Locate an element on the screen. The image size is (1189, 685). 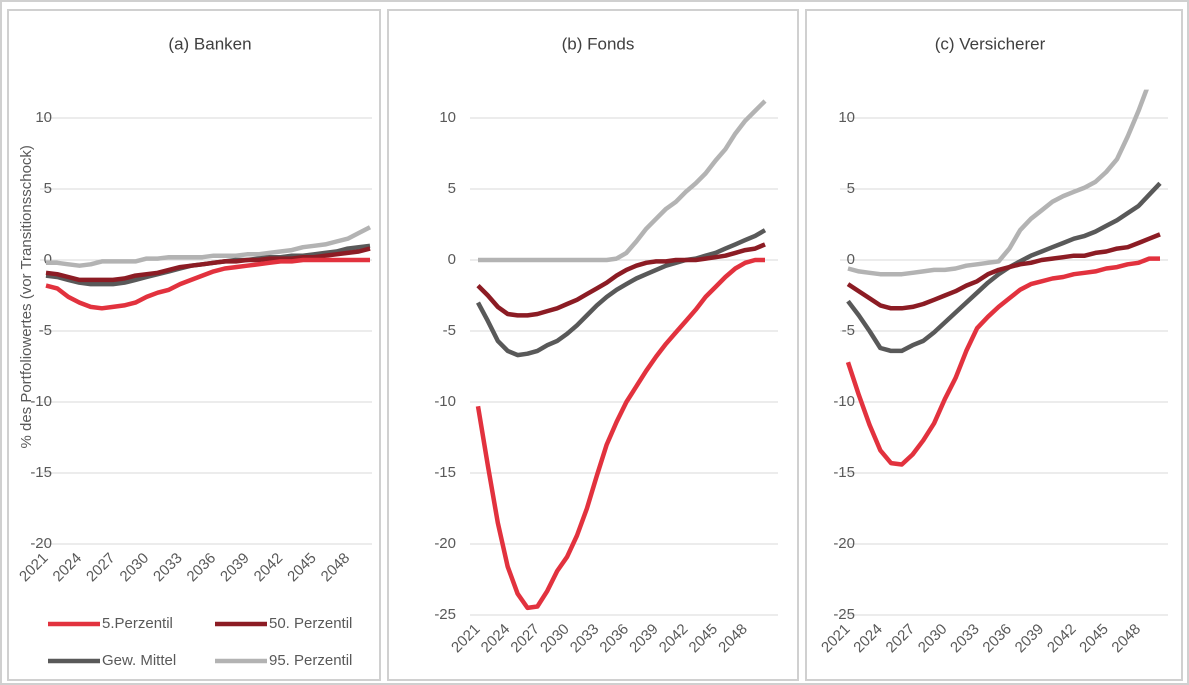
legend-label: Gew. Mittel is located at coordinates (139, 660).